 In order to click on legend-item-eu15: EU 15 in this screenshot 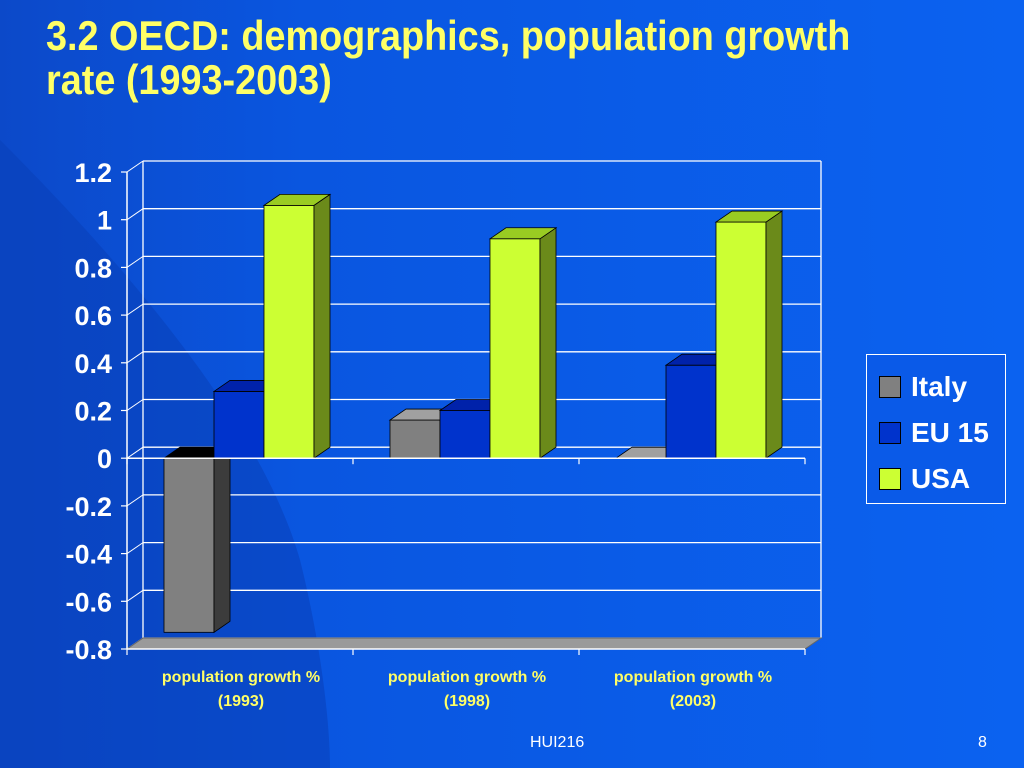, I will do `click(934, 432)`.